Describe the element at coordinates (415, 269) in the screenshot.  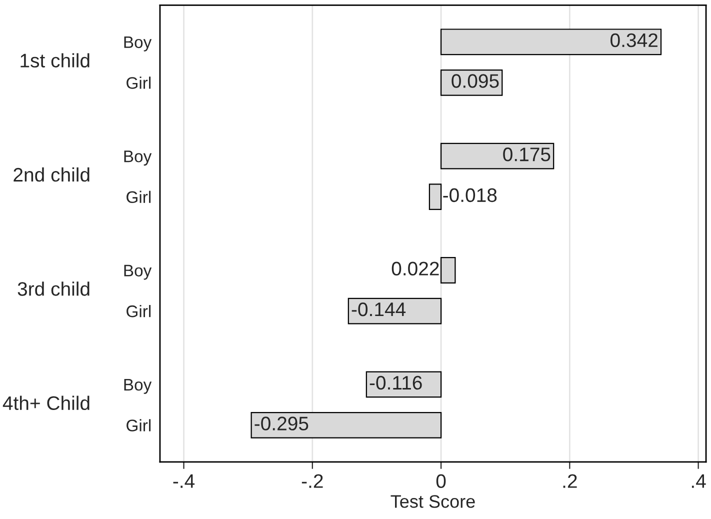
I see `data-label: 0.022` at that location.